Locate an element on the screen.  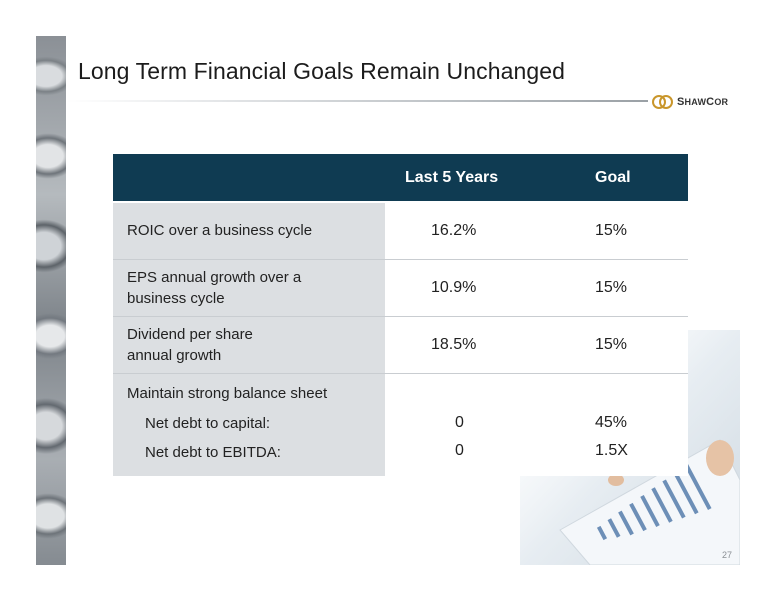
row-last5: 18.5% is located at coordinates (487, 344).